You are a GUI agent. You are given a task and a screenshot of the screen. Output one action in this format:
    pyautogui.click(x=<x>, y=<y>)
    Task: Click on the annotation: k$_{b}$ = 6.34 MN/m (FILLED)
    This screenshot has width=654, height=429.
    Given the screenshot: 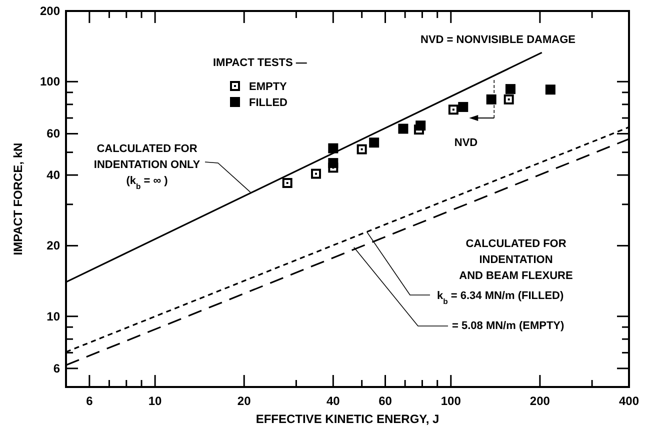 What is the action you would take?
    pyautogui.click(x=500, y=298)
    